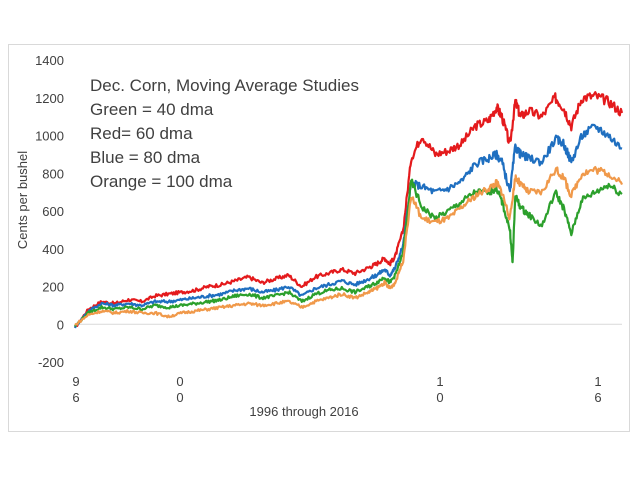  I want to click on y-tick-label: 1200, so click(49, 98).